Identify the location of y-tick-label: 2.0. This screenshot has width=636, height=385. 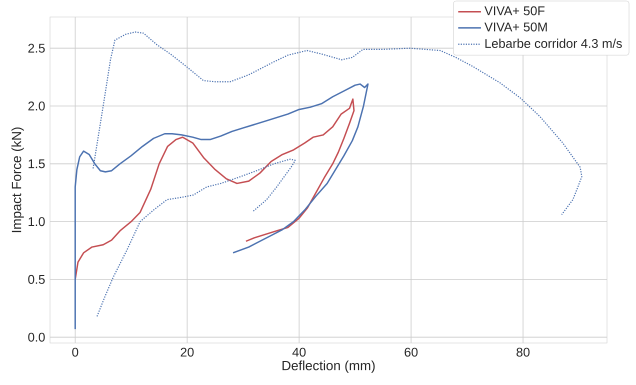
(36, 106).